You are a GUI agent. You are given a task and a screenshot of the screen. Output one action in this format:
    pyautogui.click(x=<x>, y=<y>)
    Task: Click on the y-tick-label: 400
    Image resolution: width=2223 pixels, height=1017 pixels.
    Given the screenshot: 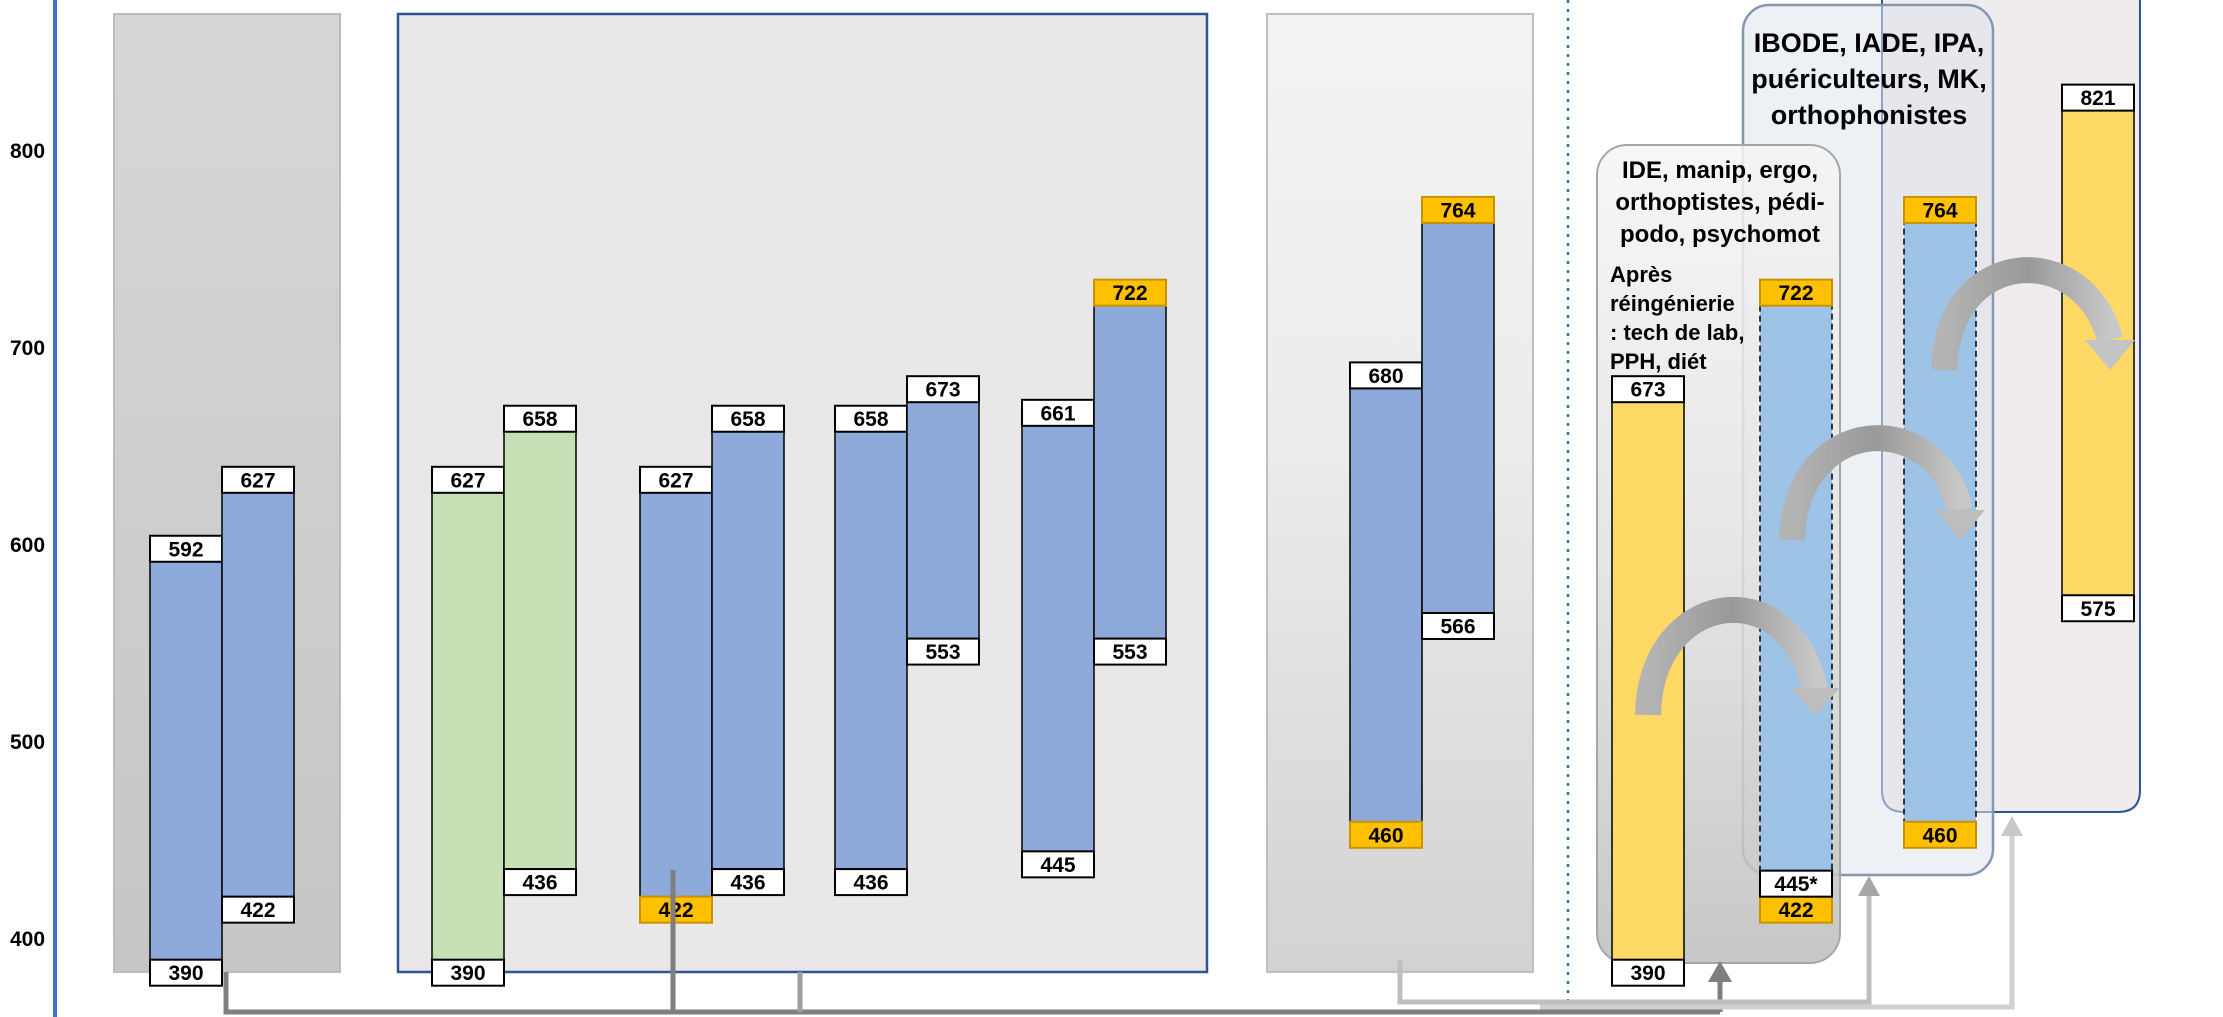 What is the action you would take?
    pyautogui.click(x=27, y=939)
    